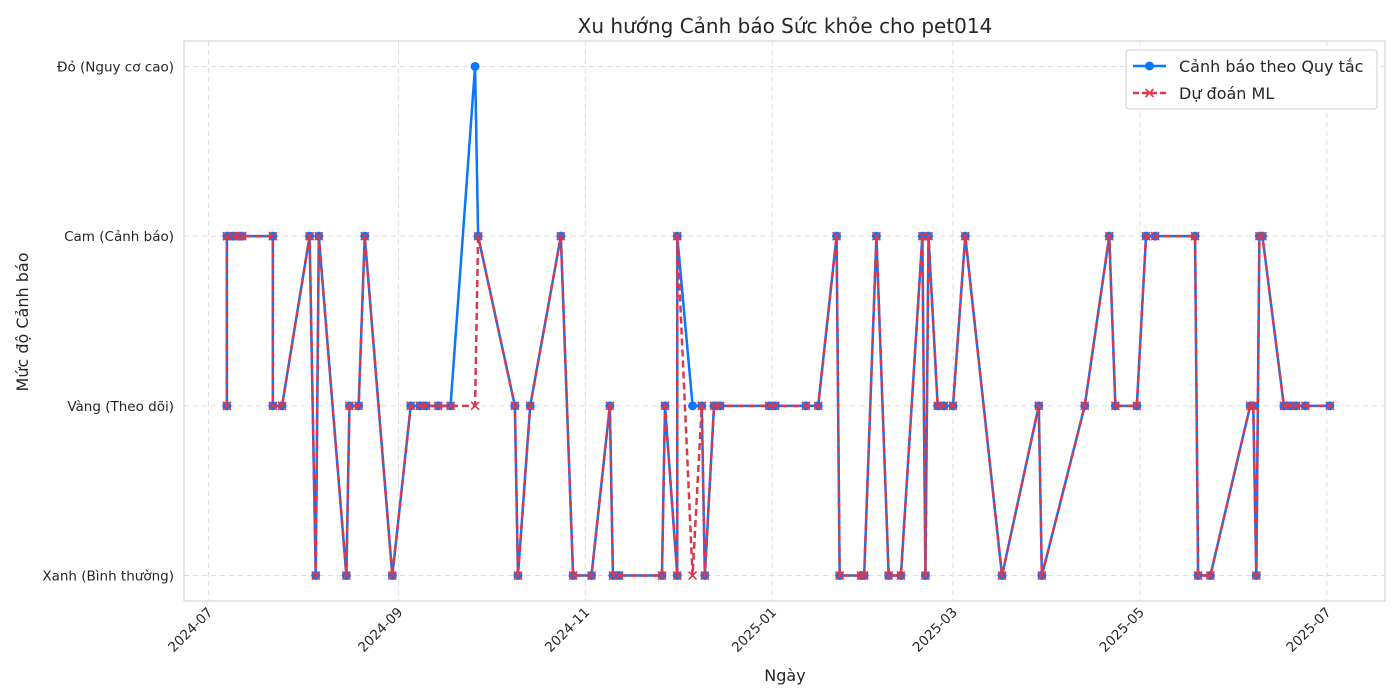  Describe the element at coordinates (1122, 630) in the screenshot. I see `x-tick-label: 2025-05` at that location.